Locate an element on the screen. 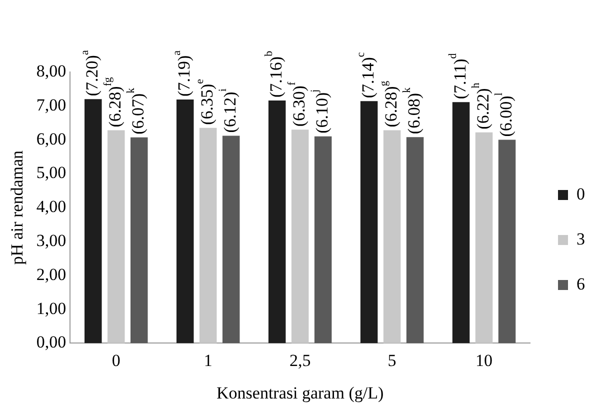 This screenshot has height=412, width=605. data-label: (7.16)b is located at coordinates (274, 74).